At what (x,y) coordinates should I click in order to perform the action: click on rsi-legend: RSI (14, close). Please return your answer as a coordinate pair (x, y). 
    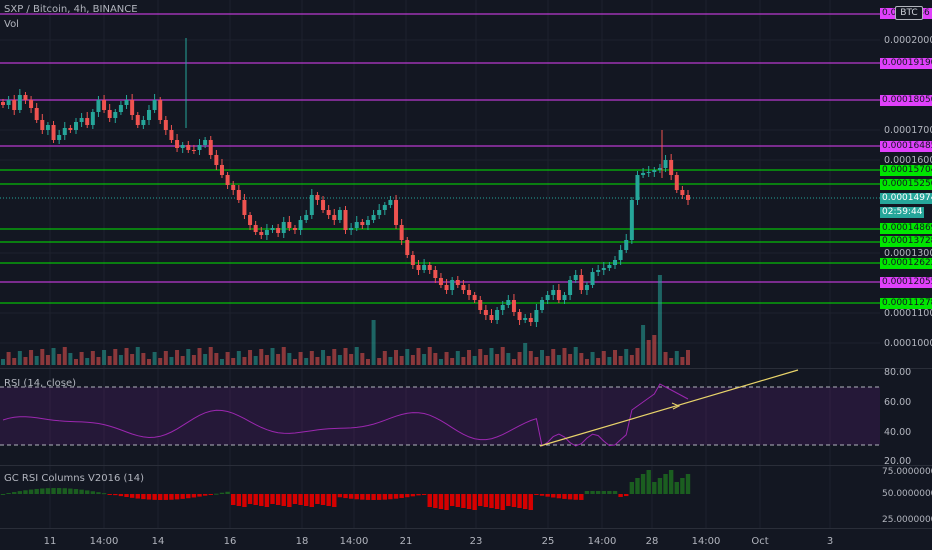
    Looking at the image, I should click on (40, 383).